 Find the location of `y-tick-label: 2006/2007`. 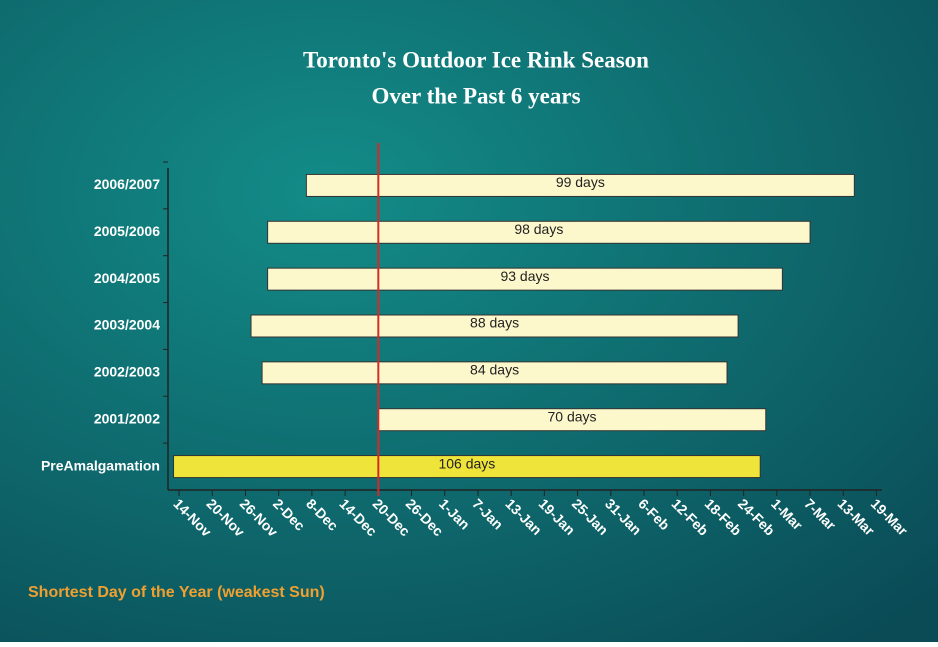

y-tick-label: 2006/2007 is located at coordinates (127, 184).